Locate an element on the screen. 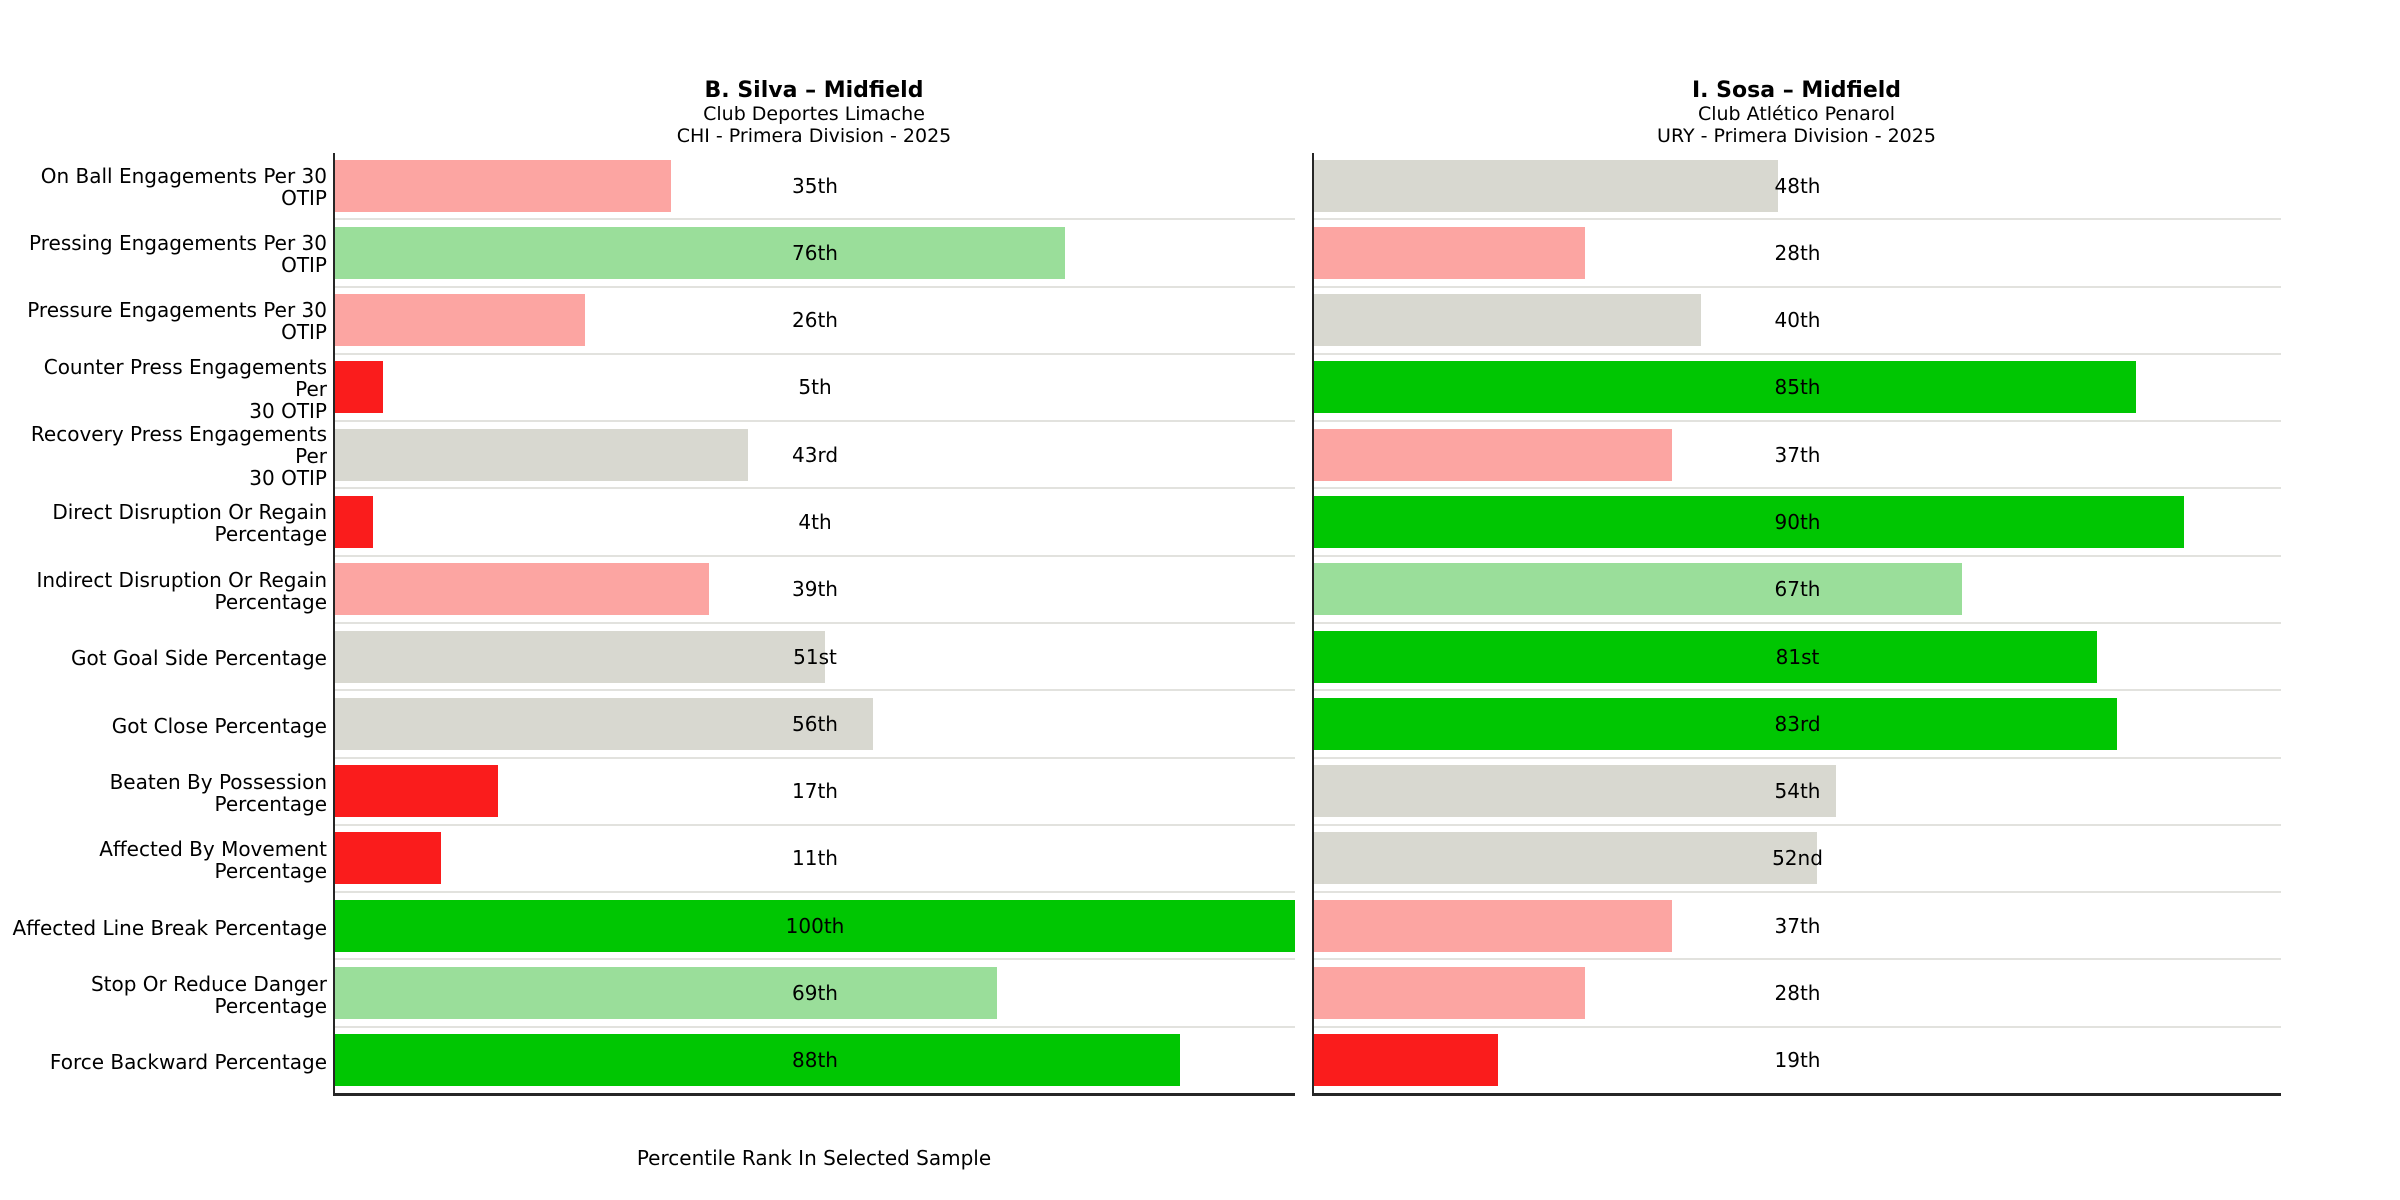  category-label: Pressing Engagements Per 30 OTIP is located at coordinates (178, 254).